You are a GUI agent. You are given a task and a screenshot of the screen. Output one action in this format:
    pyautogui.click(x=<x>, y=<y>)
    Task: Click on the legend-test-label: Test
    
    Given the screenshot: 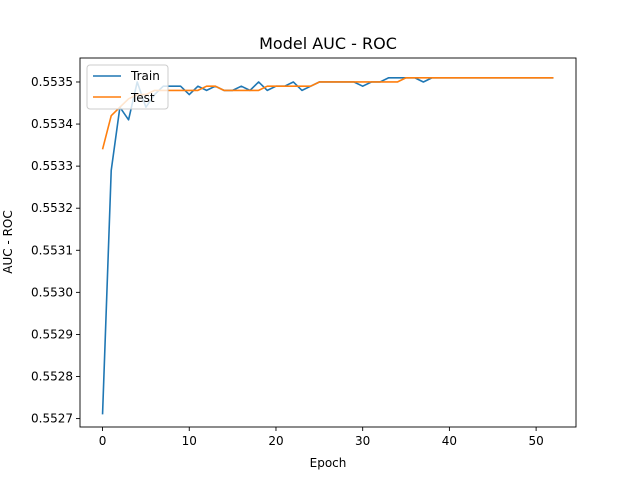 What is the action you would take?
    pyautogui.click(x=142, y=98)
    